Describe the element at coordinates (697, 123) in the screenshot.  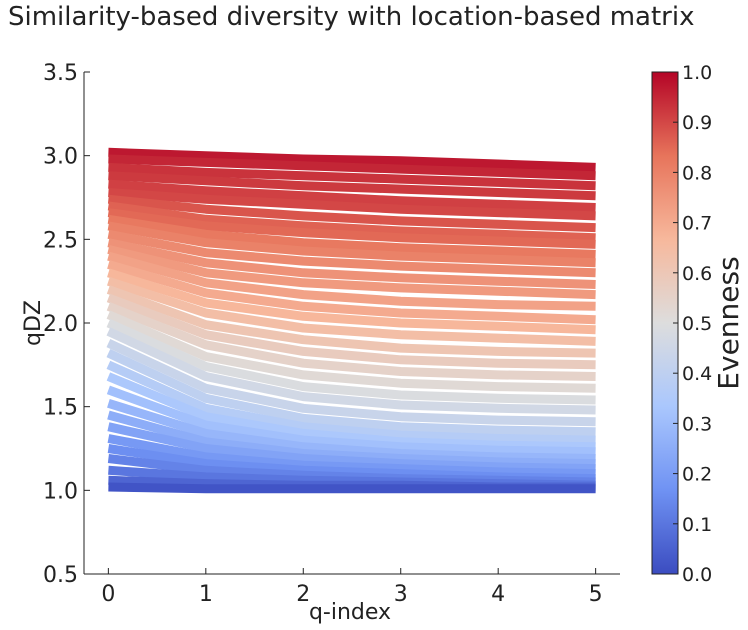
I see `colorbar-tick-label-9: 0.9` at that location.